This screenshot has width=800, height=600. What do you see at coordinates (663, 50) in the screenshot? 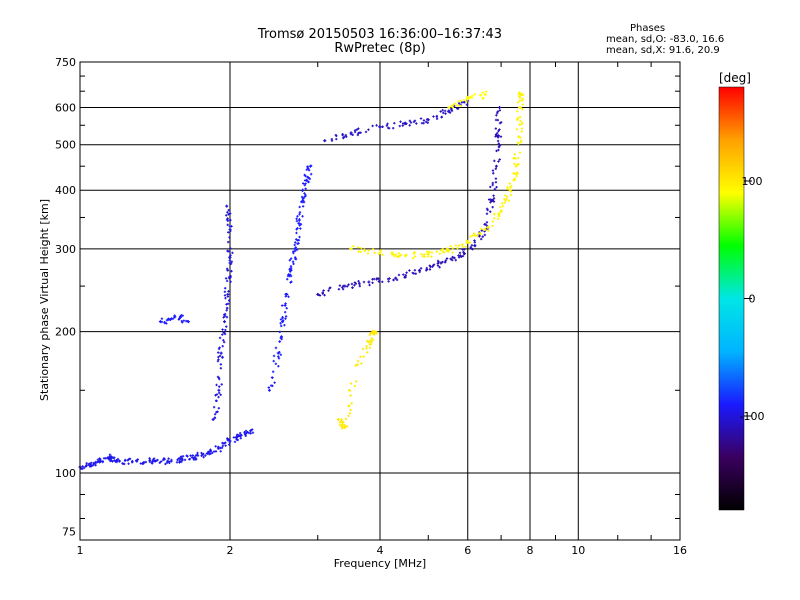
I see `phase-stats-x: mean, sd,X: 91.6, 20.9` at bounding box center [663, 50].